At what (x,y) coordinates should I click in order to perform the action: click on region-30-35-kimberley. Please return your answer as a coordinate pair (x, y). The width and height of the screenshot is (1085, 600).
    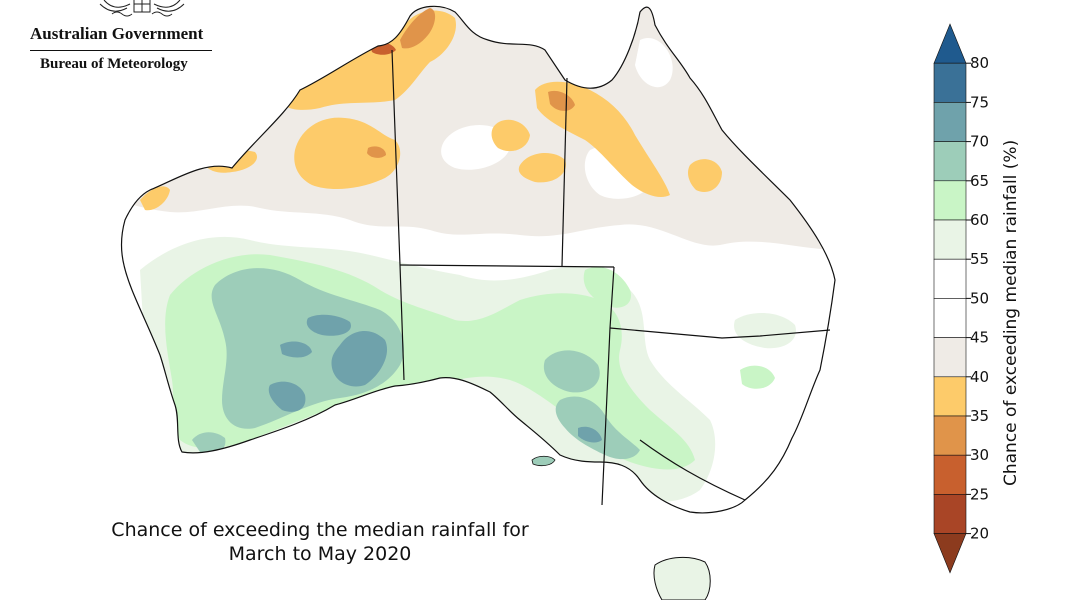
    Looking at the image, I should click on (418, 28).